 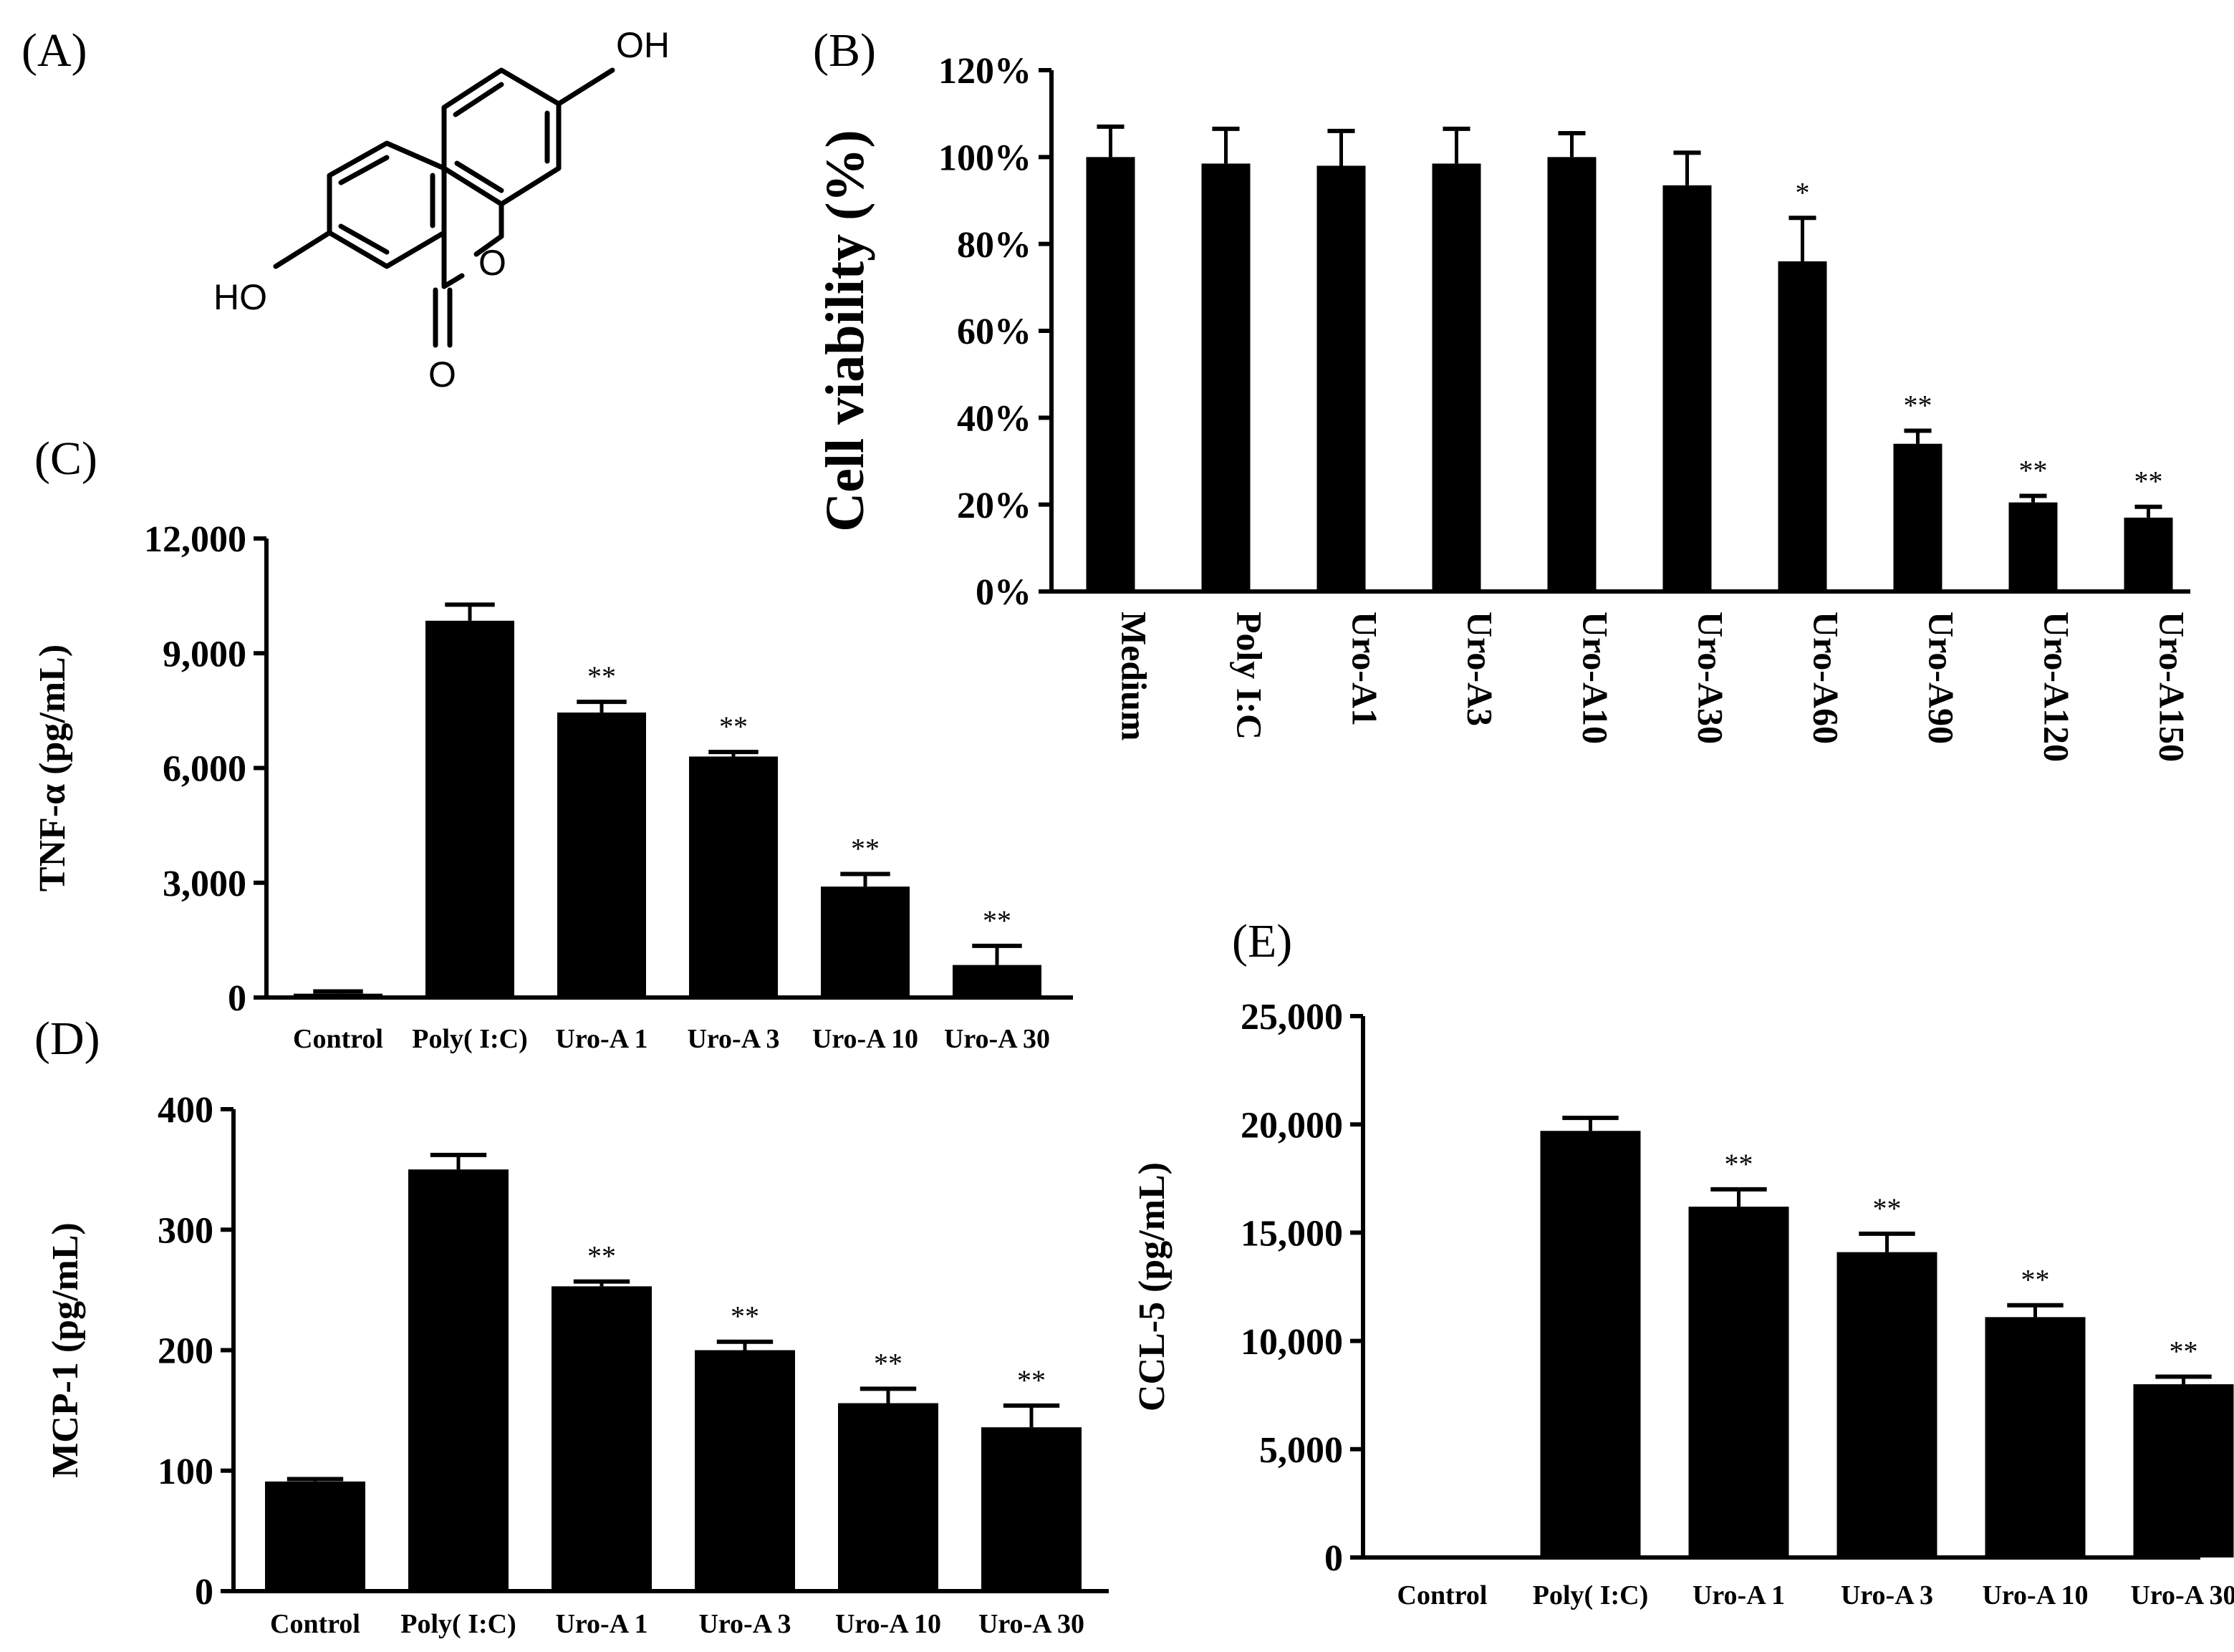 What do you see at coordinates (315, 1624) in the screenshot?
I see `category-label: Control` at bounding box center [315, 1624].